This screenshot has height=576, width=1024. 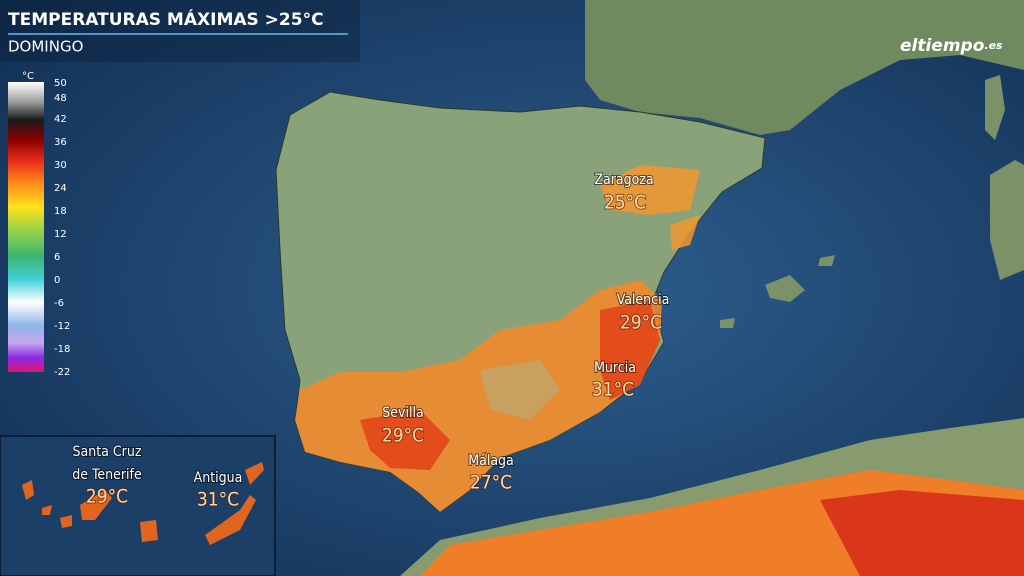 I want to click on logo-name: eltiempo, so click(x=942, y=46).